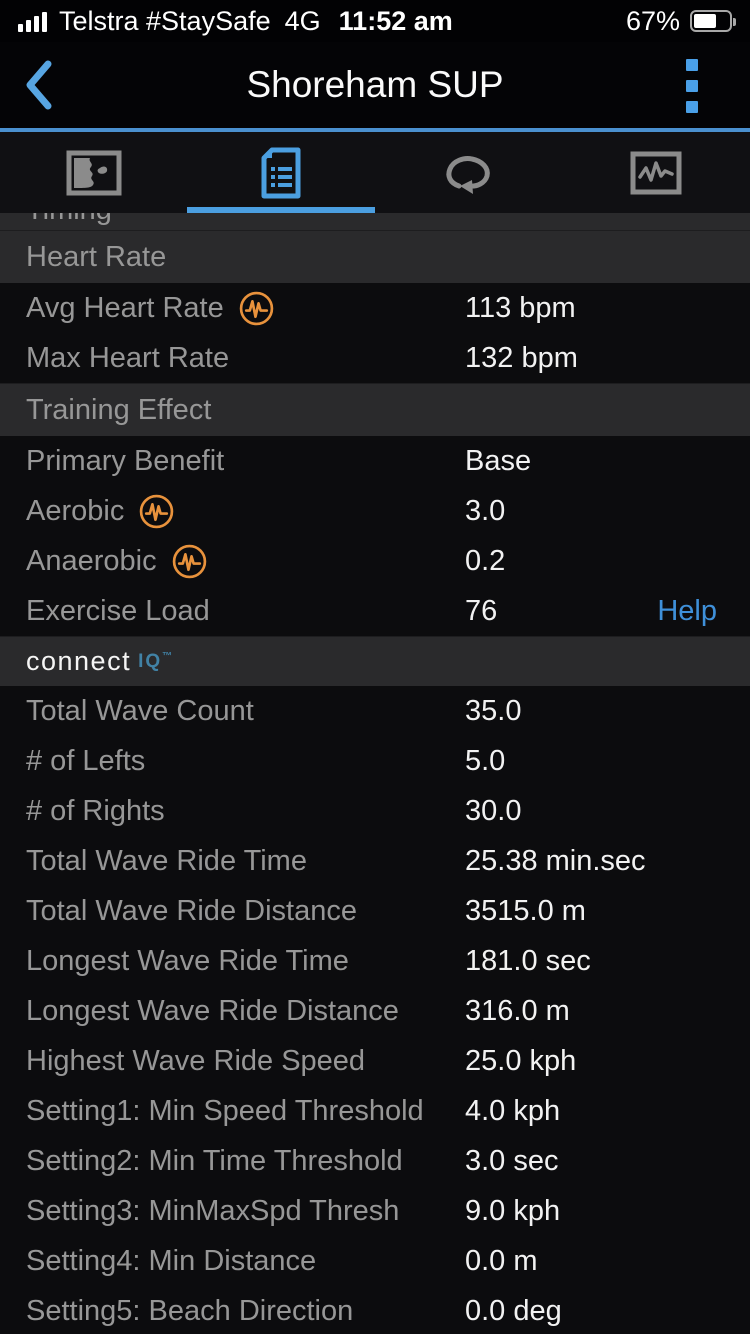 Image resolution: width=750 pixels, height=1334 pixels. Describe the element at coordinates (485, 560) in the screenshot. I see `row-value: 0.2` at that location.